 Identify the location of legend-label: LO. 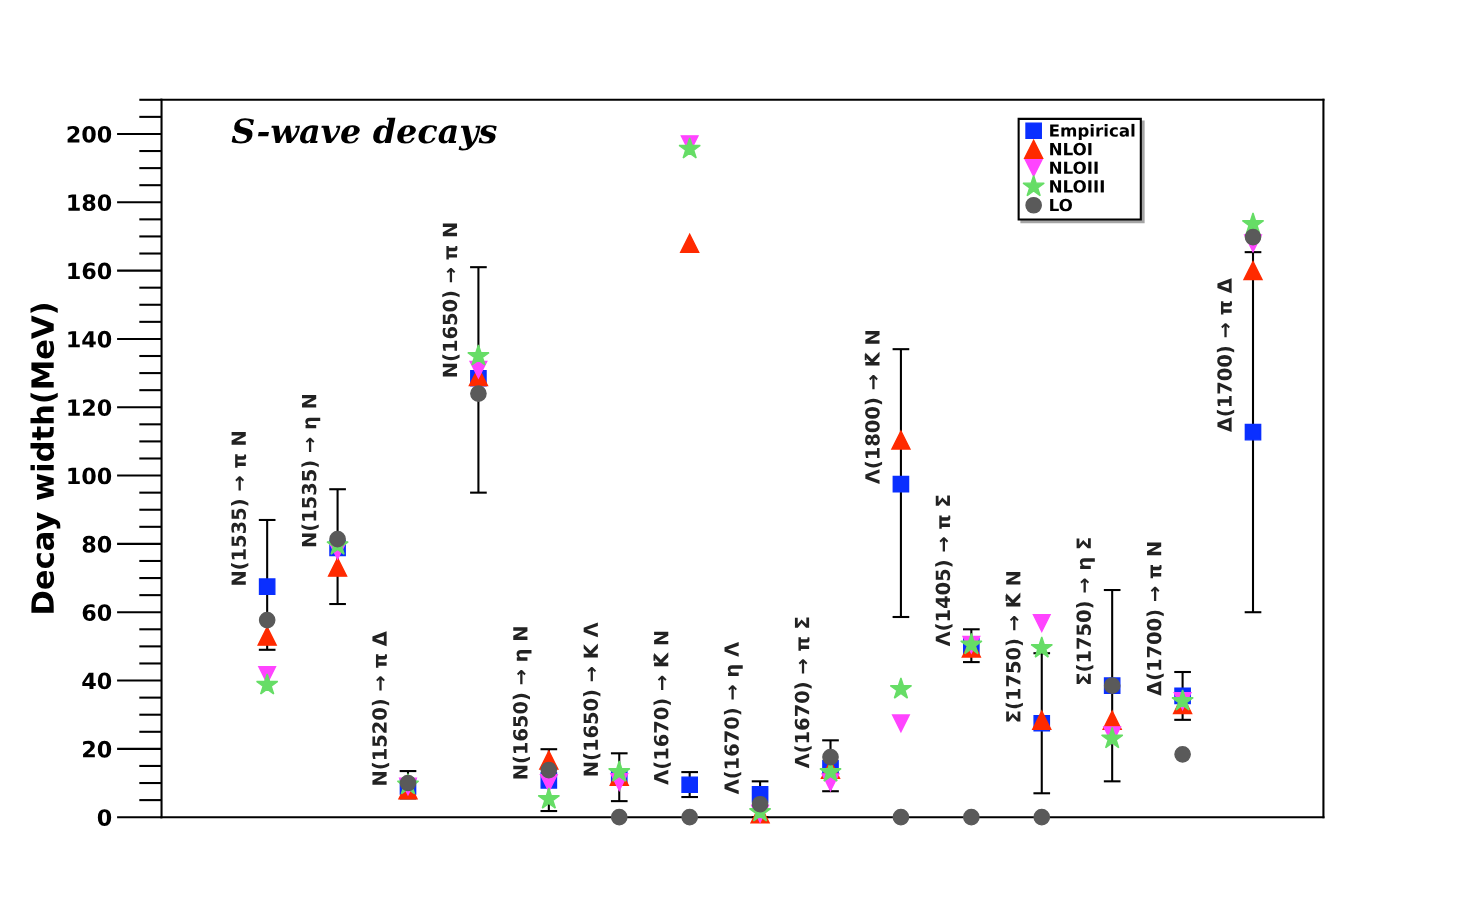
(1061, 205).